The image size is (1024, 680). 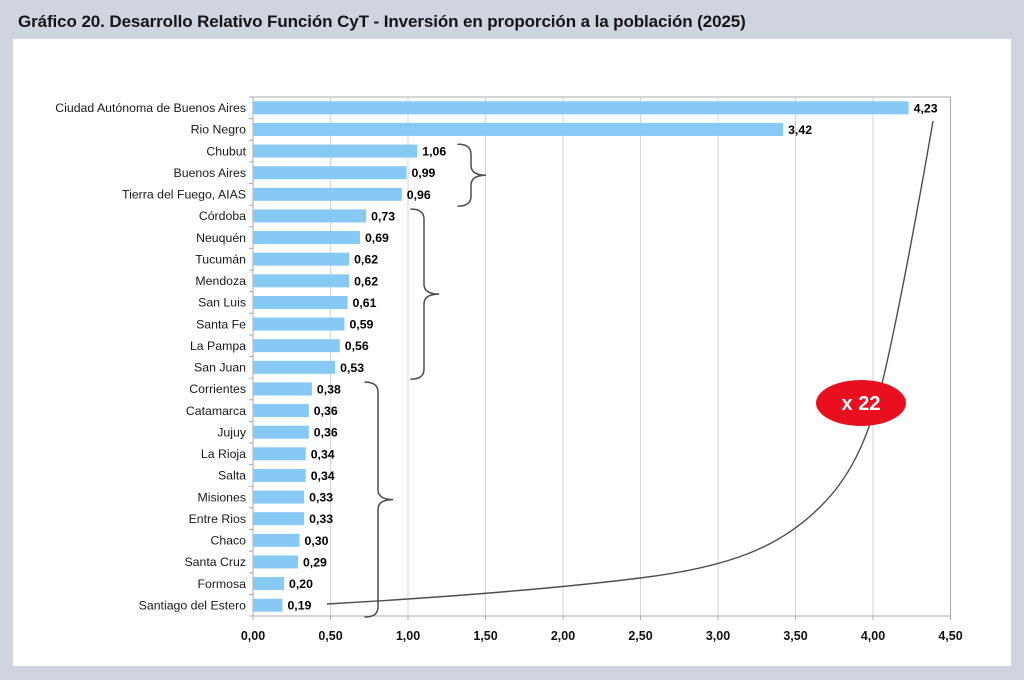 What do you see at coordinates (253, 636) in the screenshot?
I see `x-tick-label: 0,00` at bounding box center [253, 636].